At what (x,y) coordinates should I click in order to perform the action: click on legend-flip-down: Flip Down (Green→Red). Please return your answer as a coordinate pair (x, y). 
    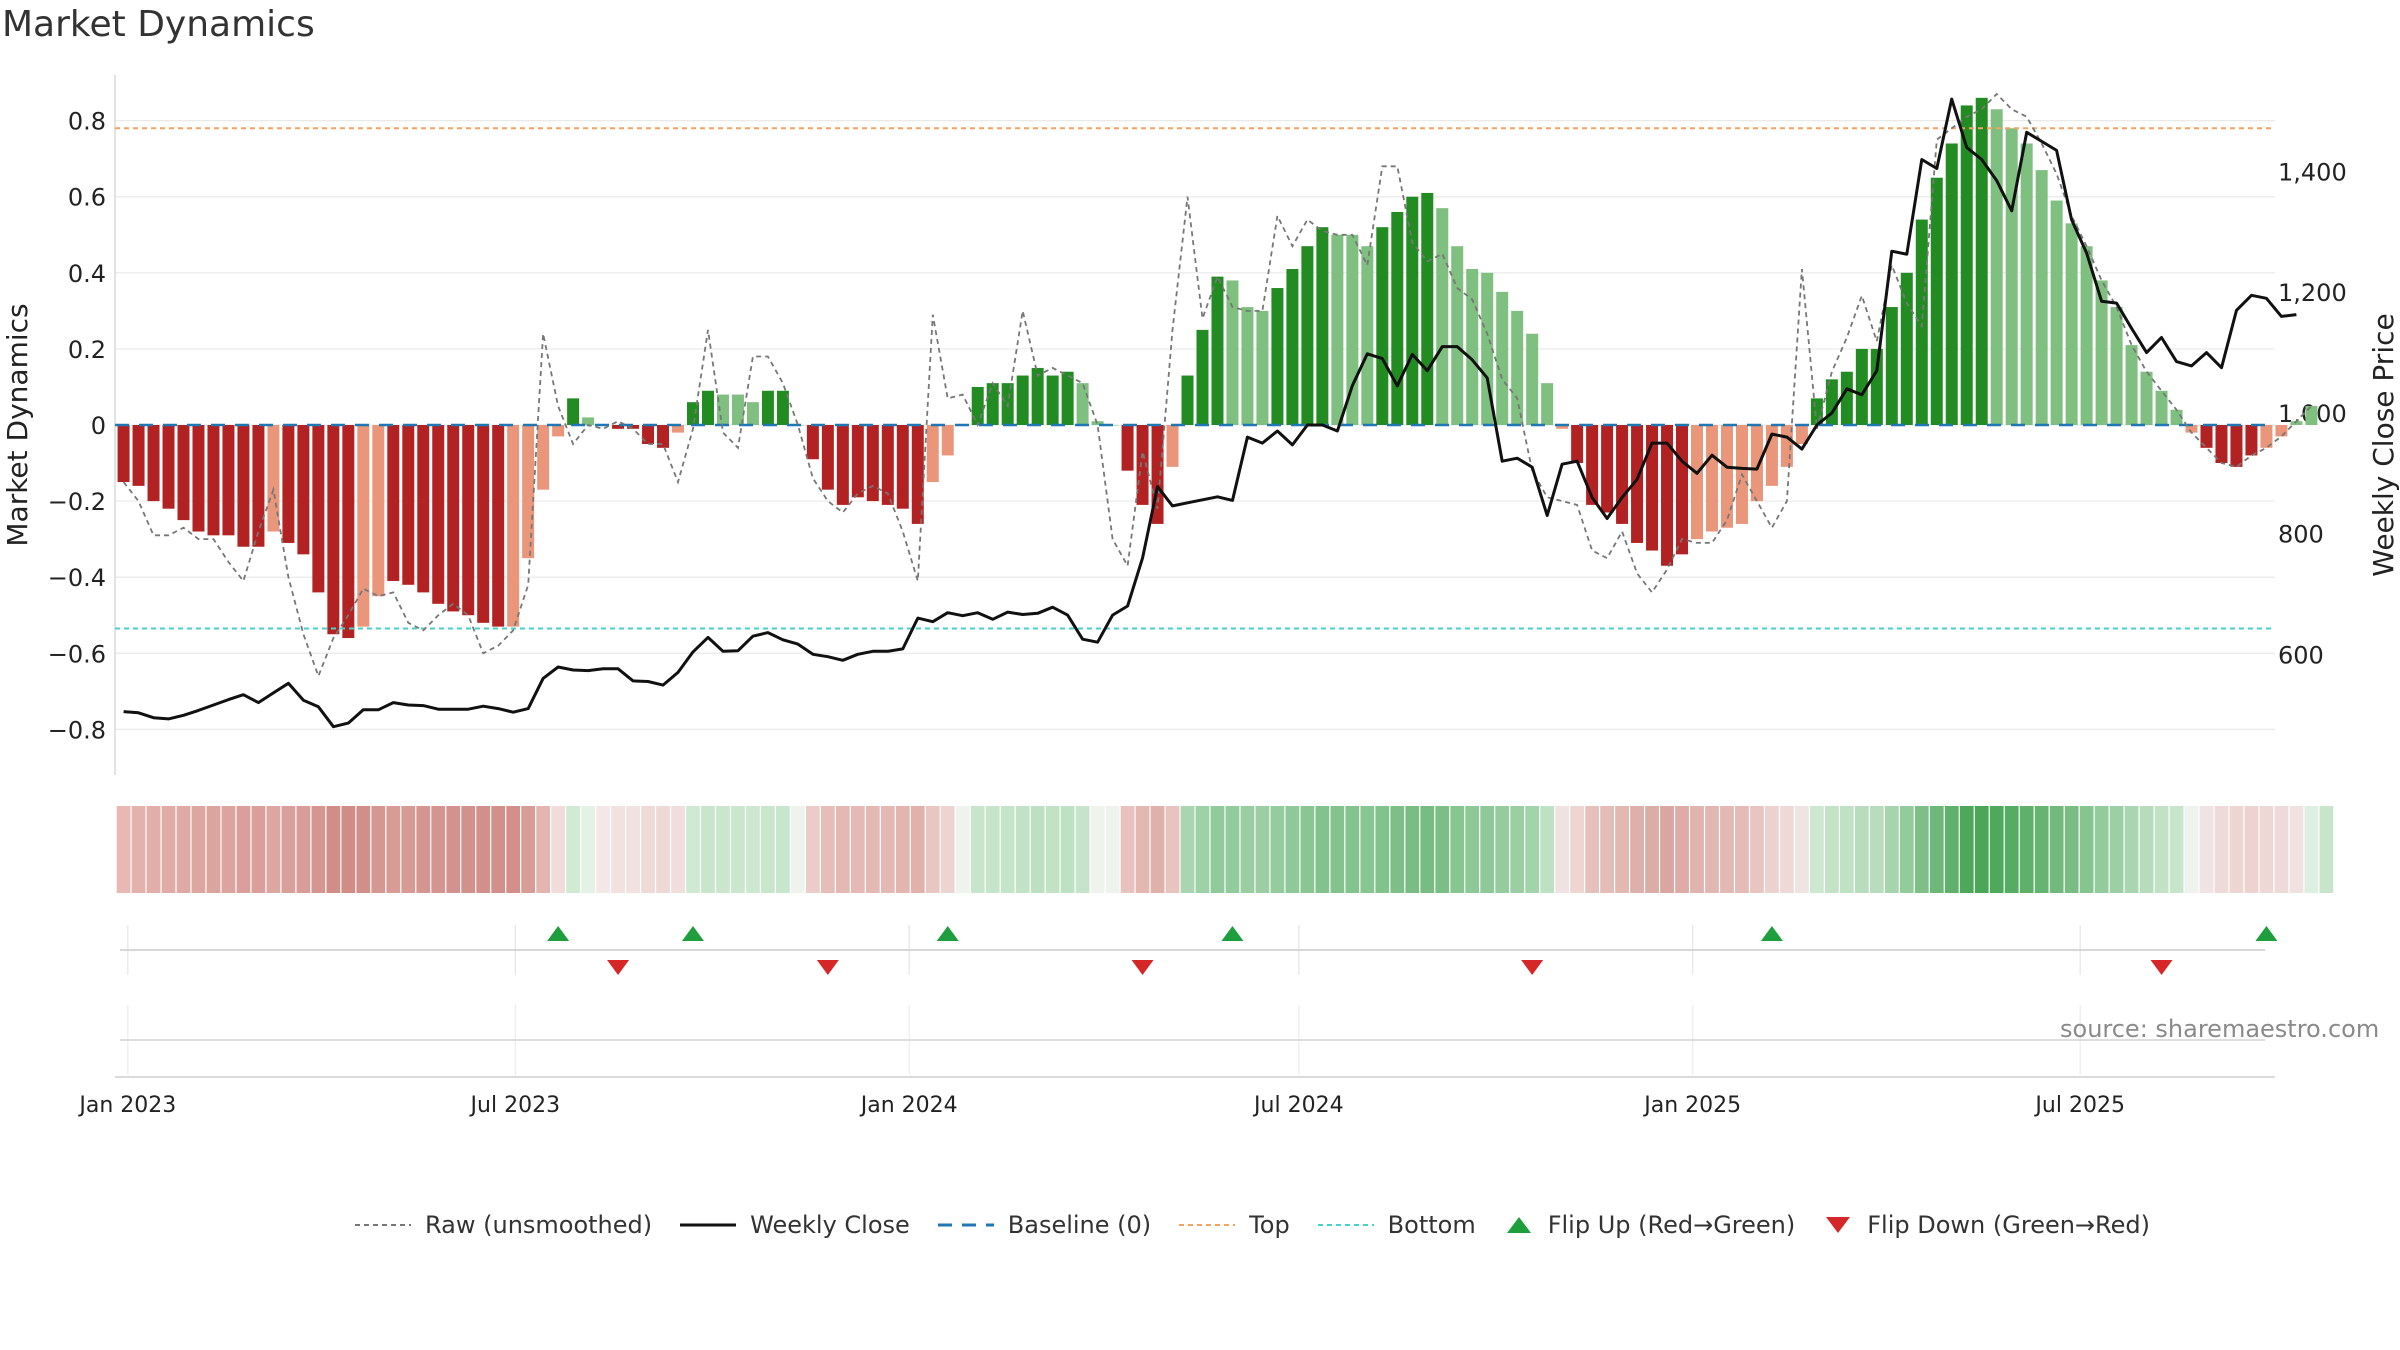
    Looking at the image, I should click on (1986, 1225).